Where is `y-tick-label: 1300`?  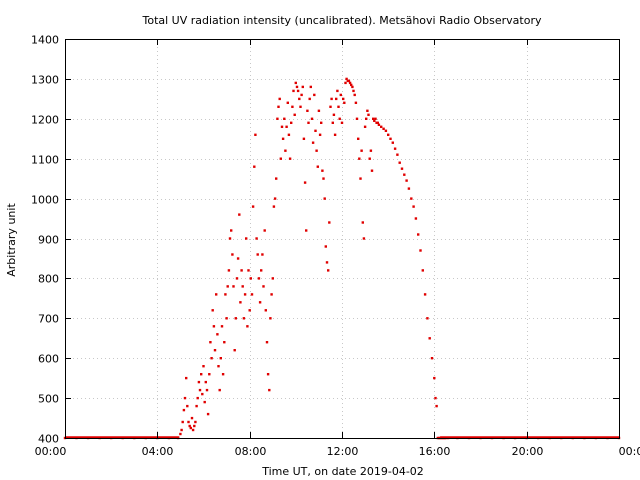 y-tick-label: 1300 is located at coordinates (45, 80).